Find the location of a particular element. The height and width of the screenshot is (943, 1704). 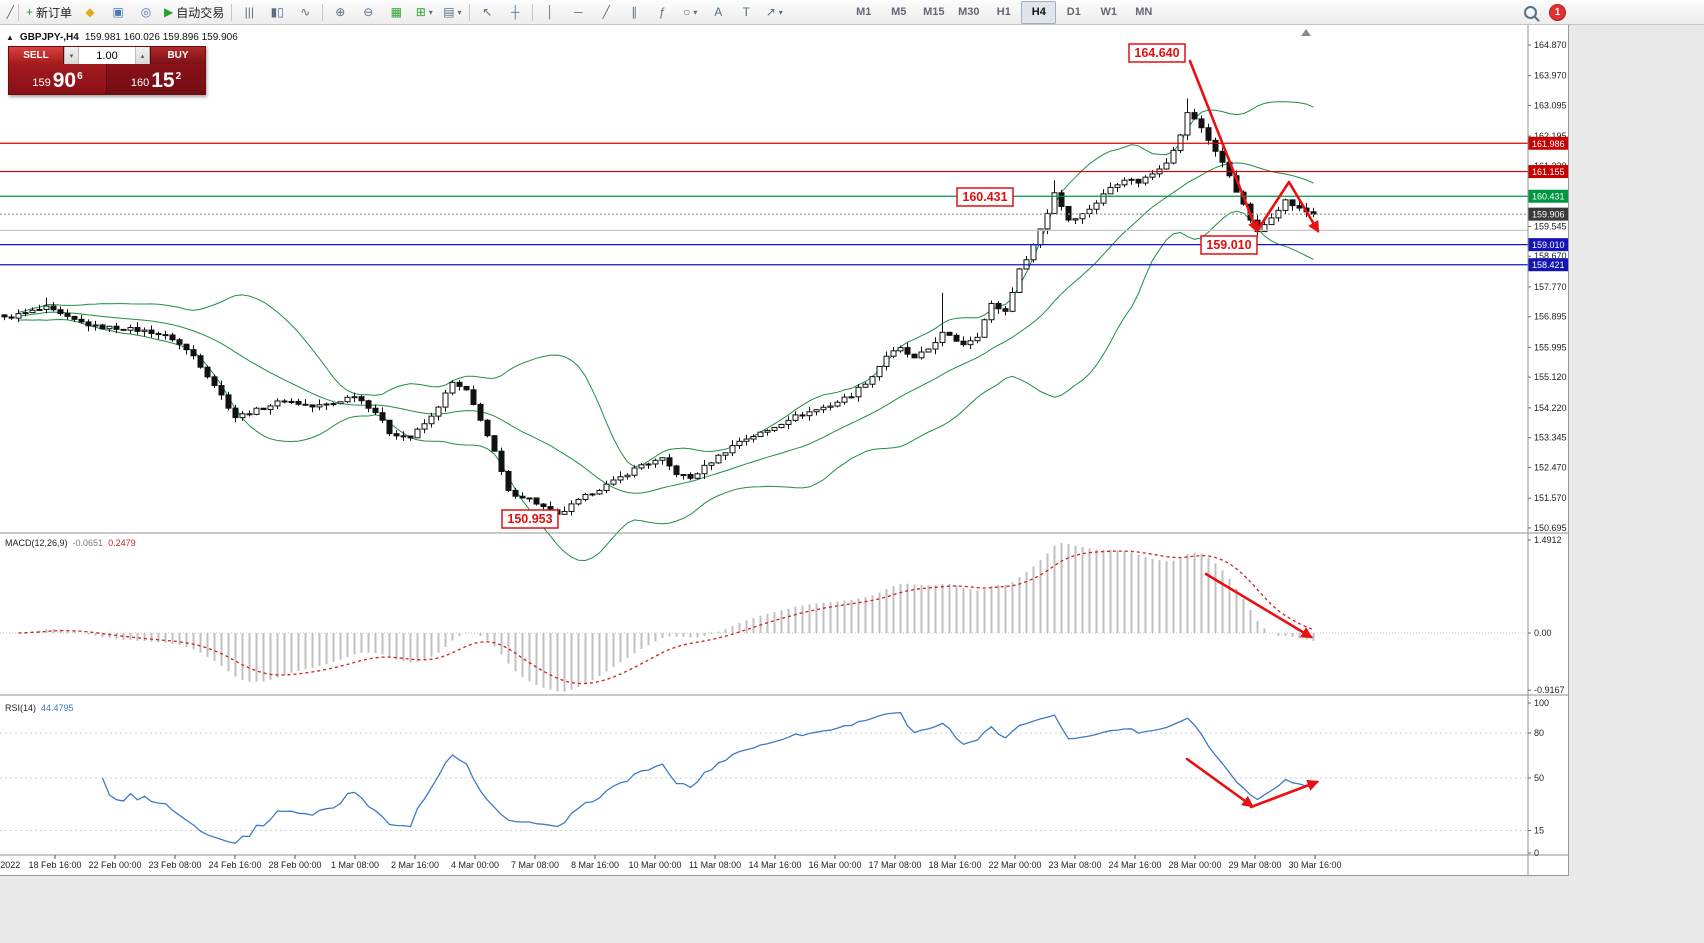

buy-button: BUY is located at coordinates (178, 55).